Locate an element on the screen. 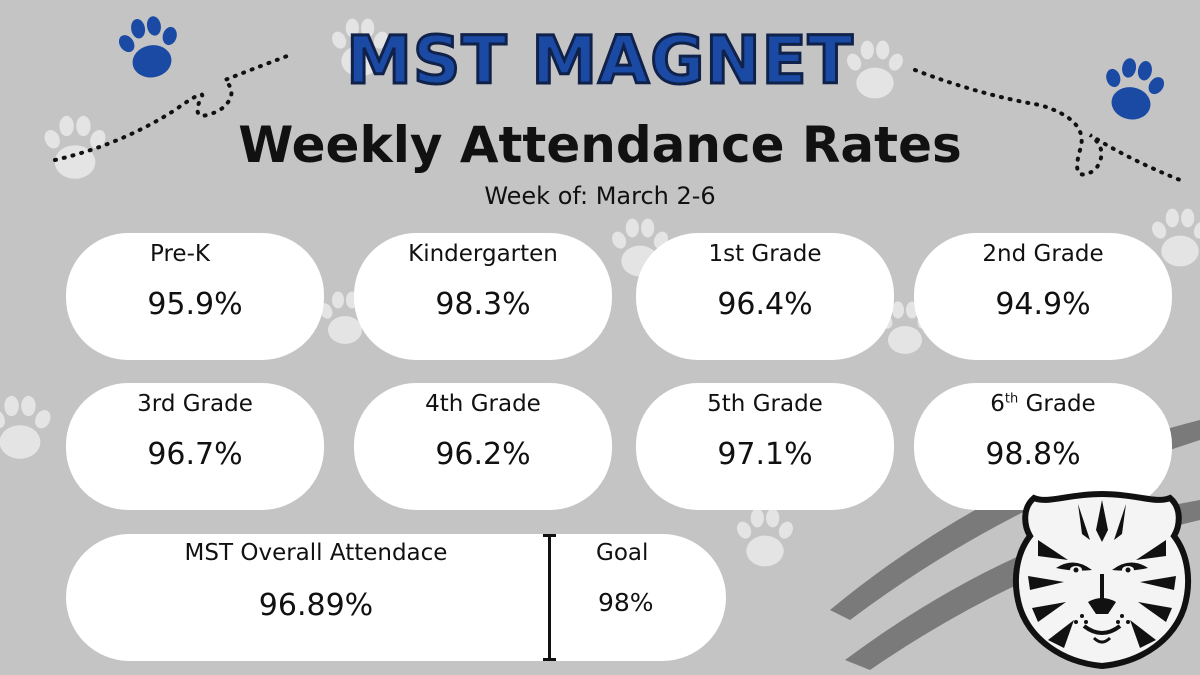  grade-label: Kindergarten is located at coordinates (483, 254).